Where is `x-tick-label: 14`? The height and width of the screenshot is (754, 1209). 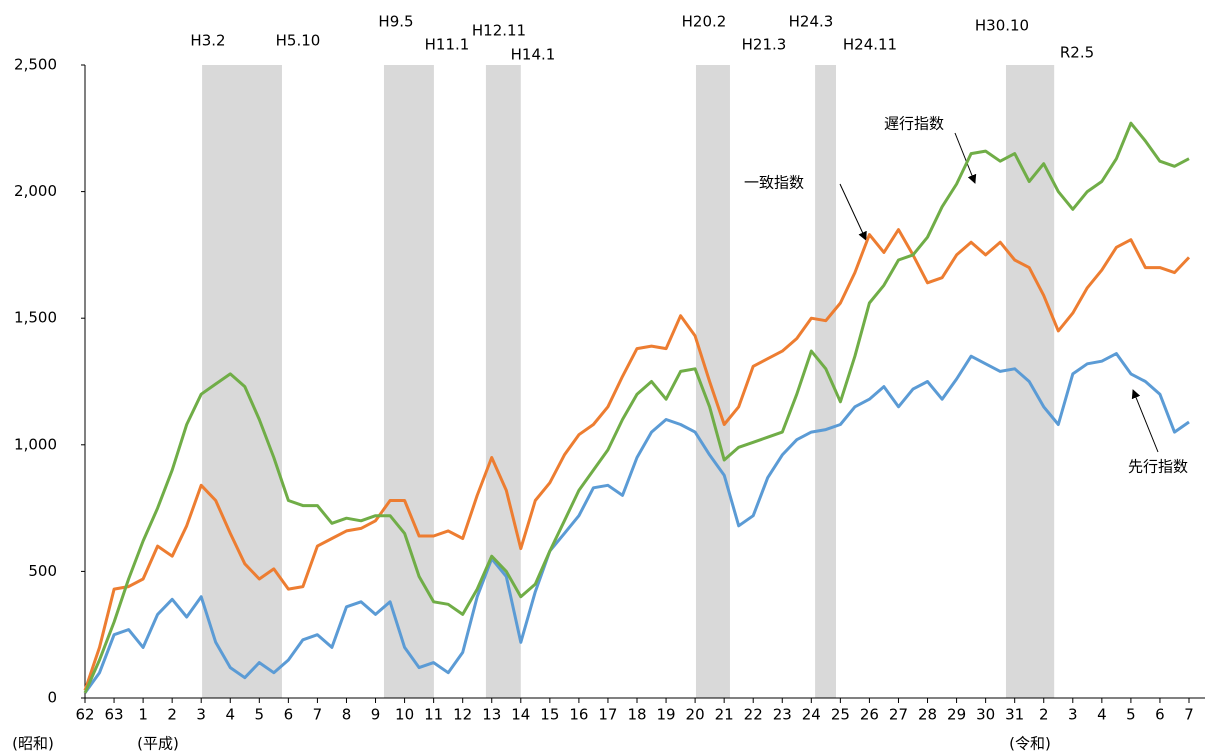
x-tick-label: 14 is located at coordinates (520, 715).